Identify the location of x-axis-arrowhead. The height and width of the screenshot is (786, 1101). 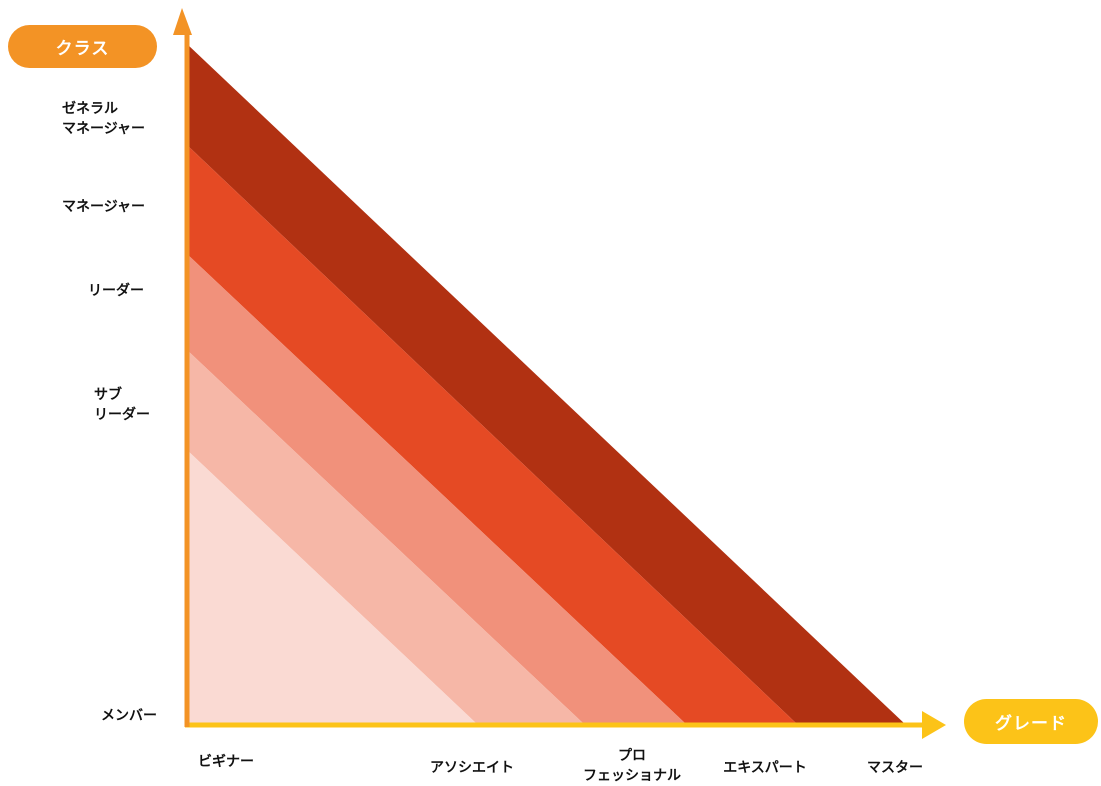
(934, 725).